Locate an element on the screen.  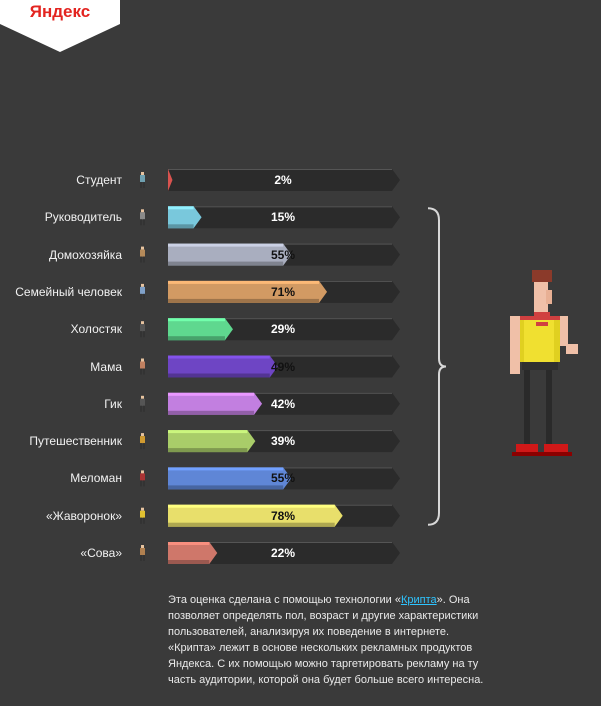
pixel-shirt-trim is located at coordinates (539, 318).